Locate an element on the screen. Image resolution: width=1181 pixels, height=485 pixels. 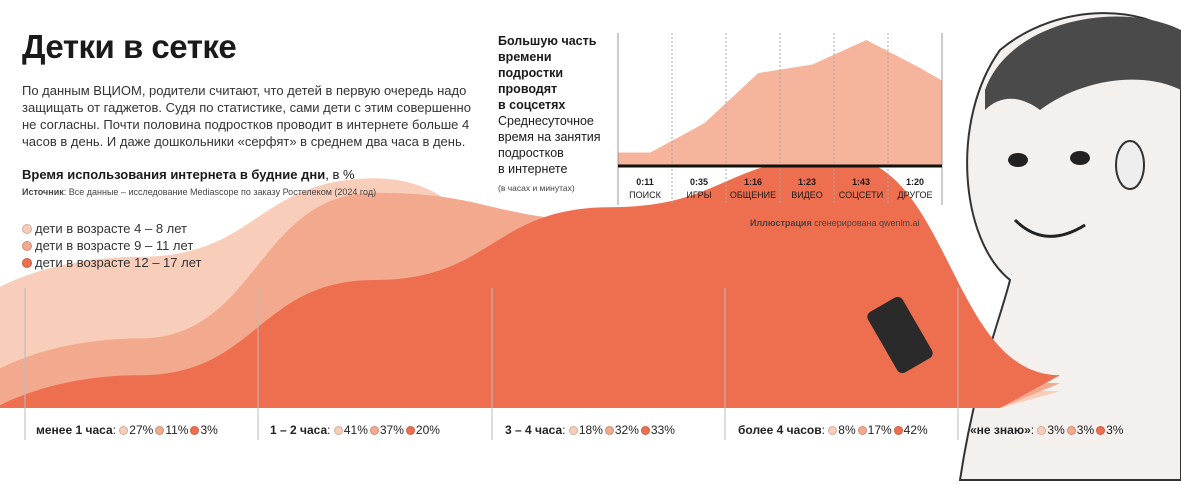
illustration-credit: Иллюстрация сгенерирована qwenlm.ai is located at coordinates (835, 223).